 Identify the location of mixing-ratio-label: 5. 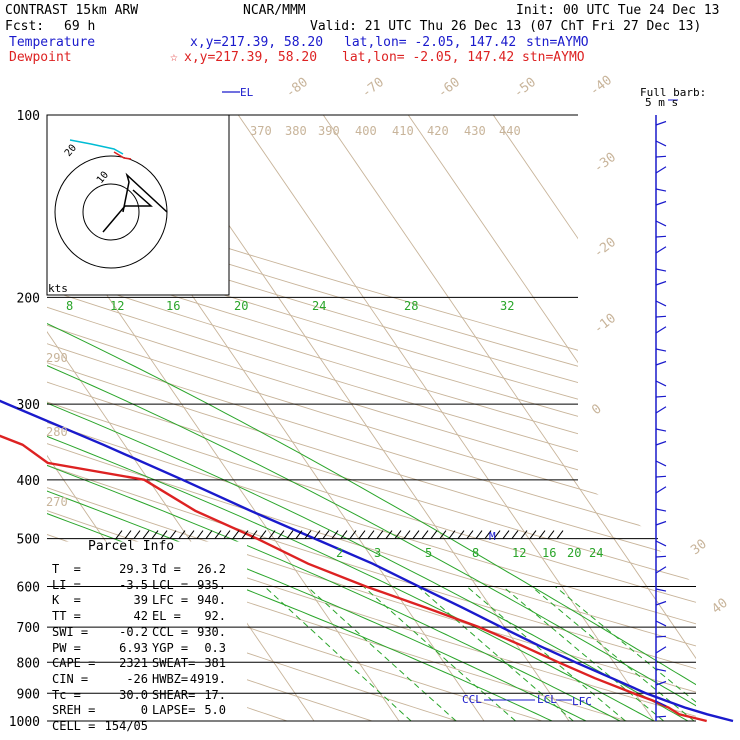
(428, 553).